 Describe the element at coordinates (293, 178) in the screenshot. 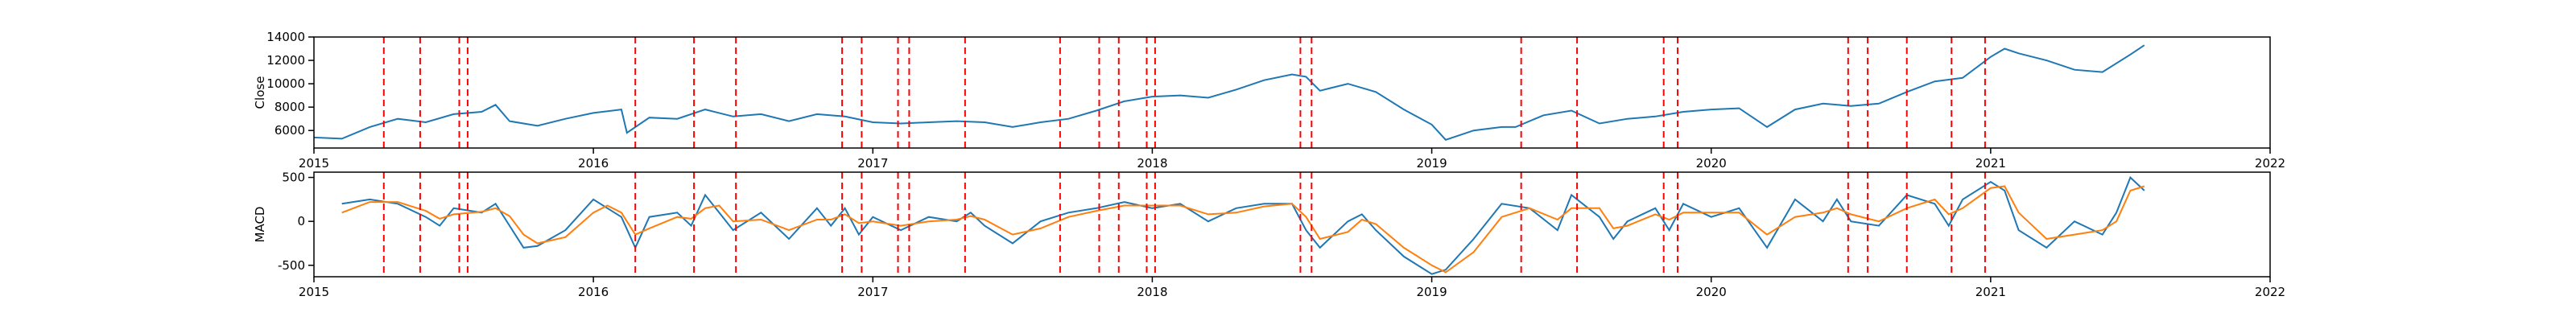

I see `y-tick-label: 500` at that location.